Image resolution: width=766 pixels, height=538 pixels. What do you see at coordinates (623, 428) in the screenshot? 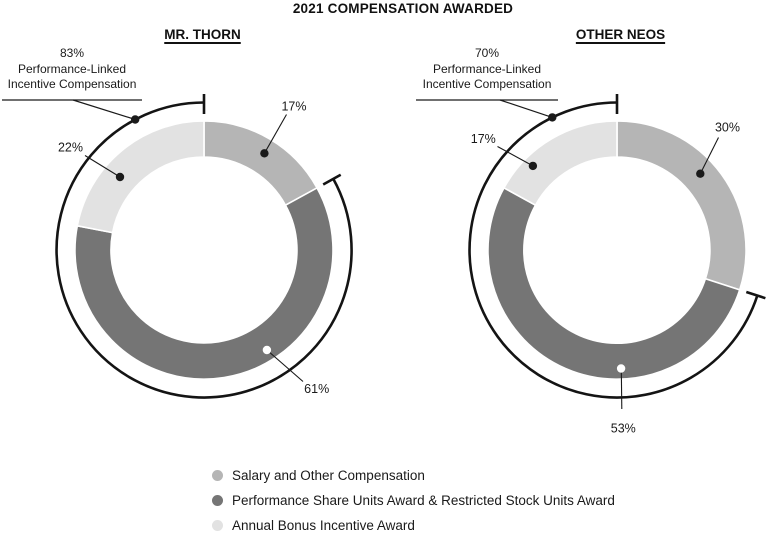
I see `slice-percent-label: 53%` at bounding box center [623, 428].